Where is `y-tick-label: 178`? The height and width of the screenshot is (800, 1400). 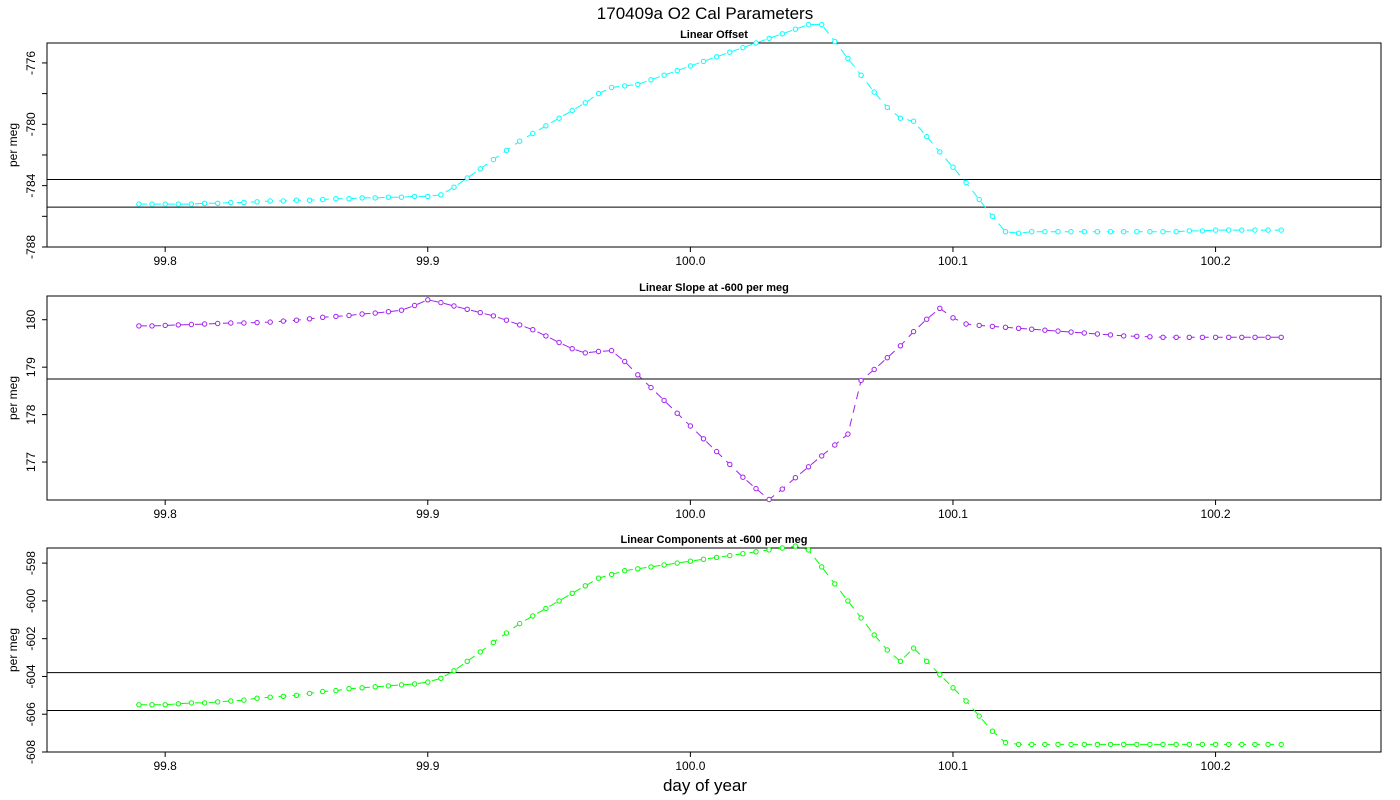
y-tick-label: 178 is located at coordinates (31, 414).